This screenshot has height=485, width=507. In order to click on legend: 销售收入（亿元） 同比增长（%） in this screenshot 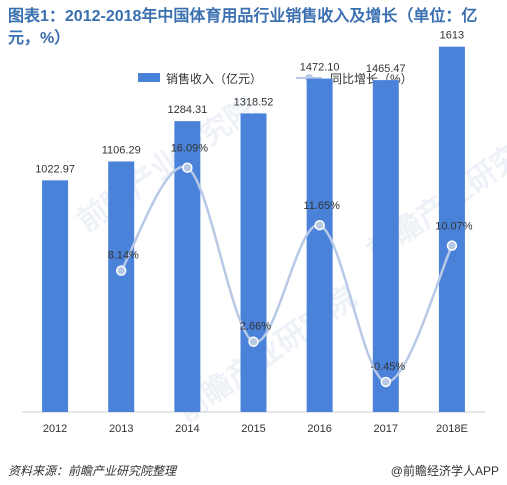, I will do `click(253, 78)`.